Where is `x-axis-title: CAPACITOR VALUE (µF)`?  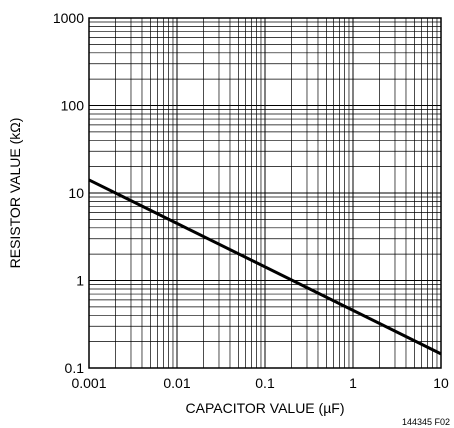
x-axis-title: CAPACITOR VALUE (µF) is located at coordinates (265, 408).